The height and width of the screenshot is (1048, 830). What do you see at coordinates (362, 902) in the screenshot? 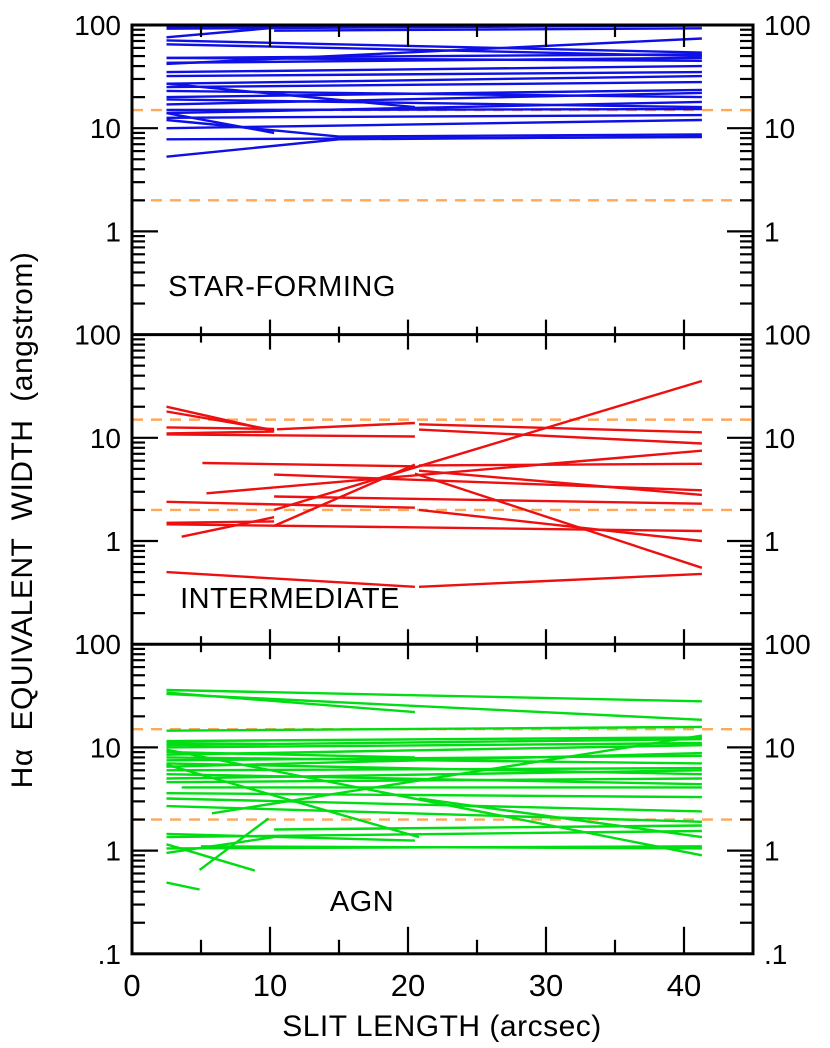
I see `panel-label-agn: AGN` at bounding box center [362, 902].